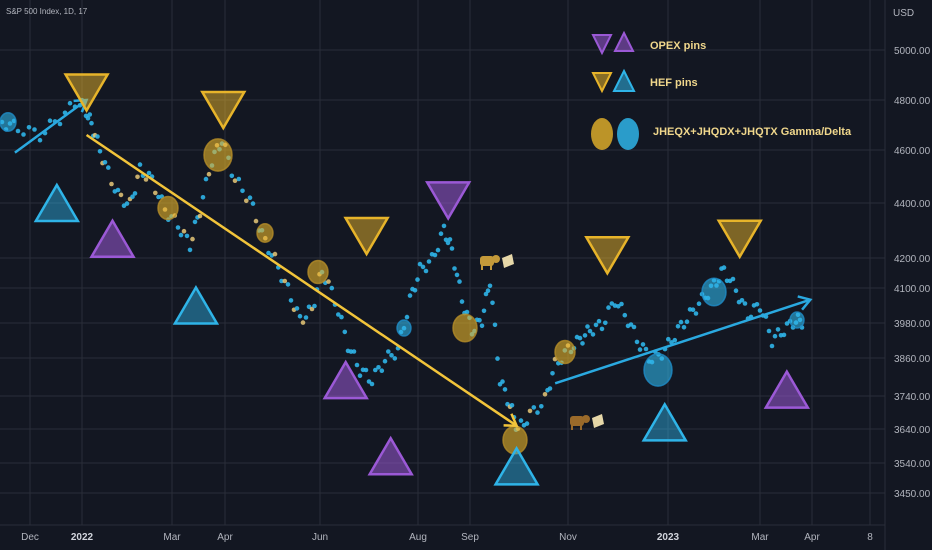  Describe the element at coordinates (912, 204) in the screenshot. I see `price-tick-label: 4400.00` at that location.